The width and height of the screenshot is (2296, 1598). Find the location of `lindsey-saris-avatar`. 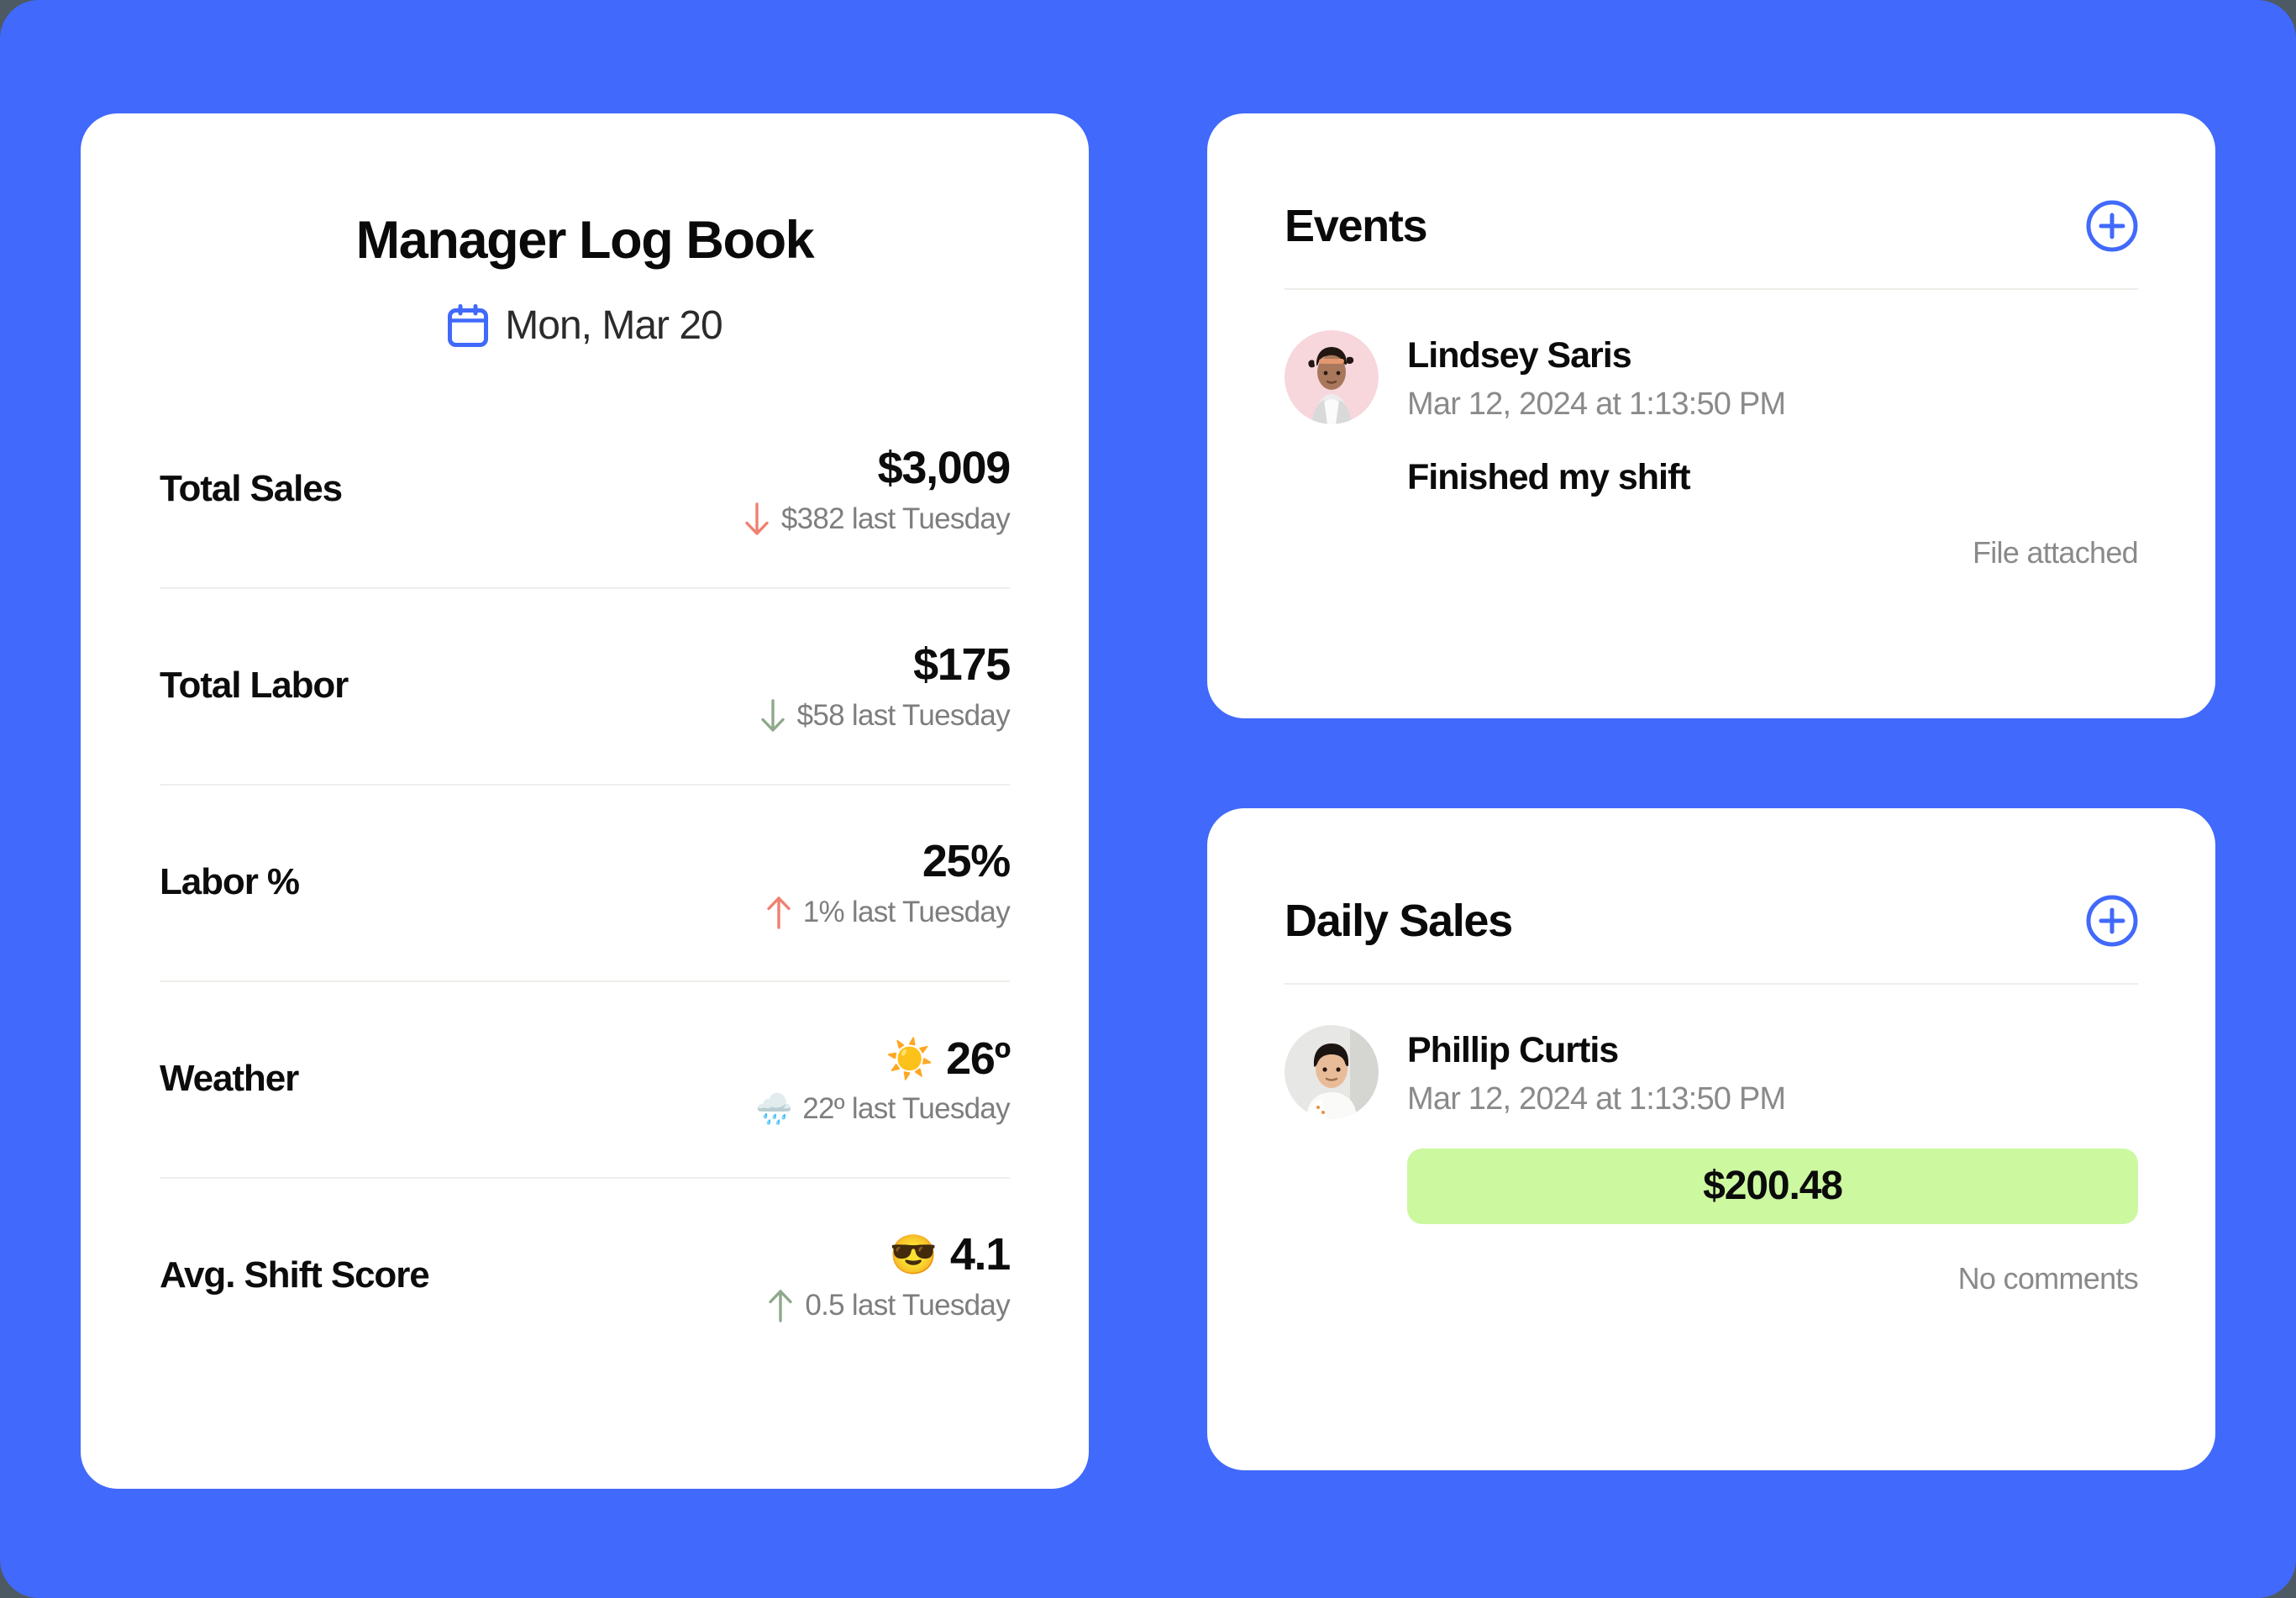

lindsey-saris-avatar is located at coordinates (1332, 377).